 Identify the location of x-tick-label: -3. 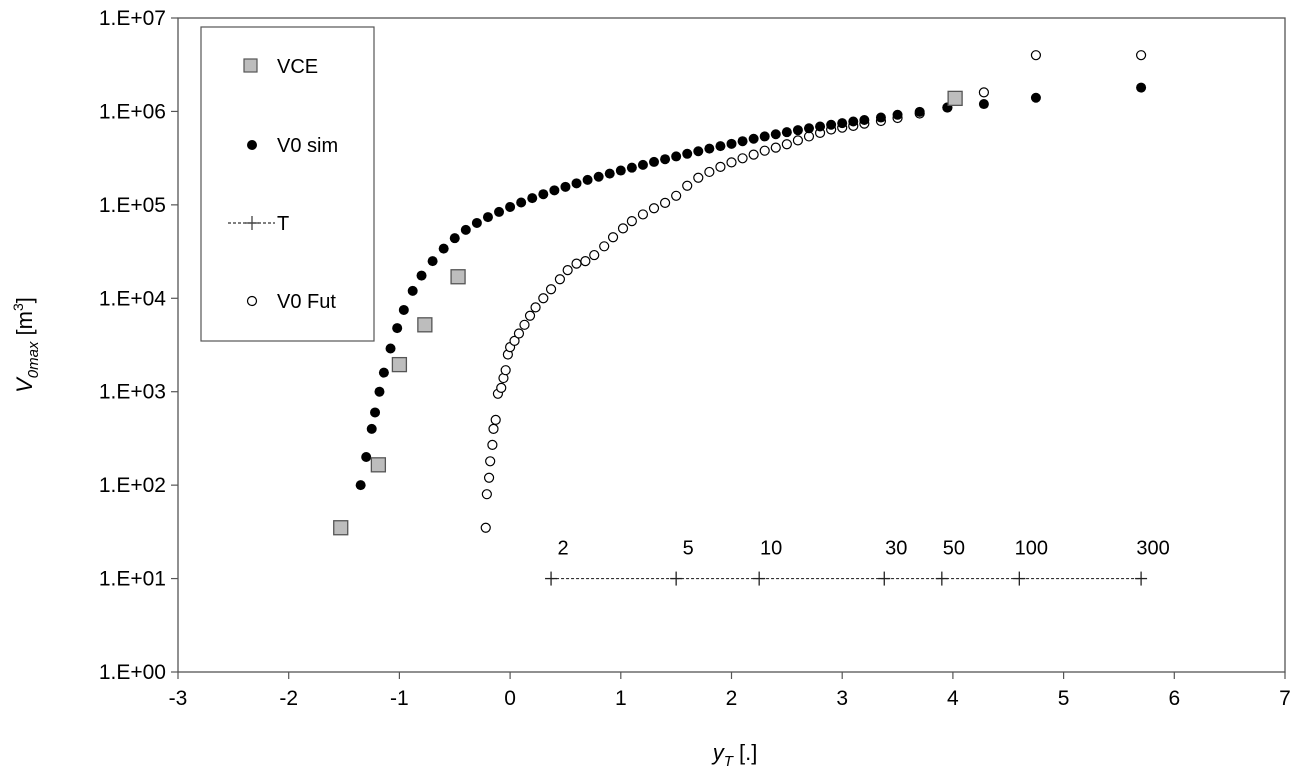
(178, 698).